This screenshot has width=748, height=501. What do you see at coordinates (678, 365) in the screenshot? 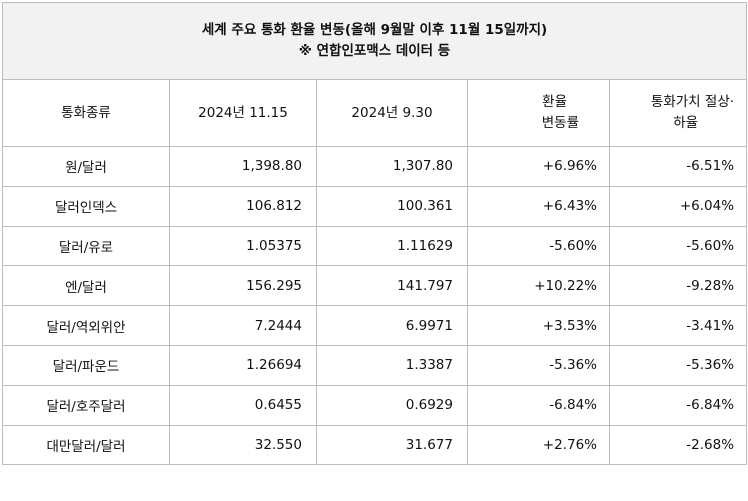
I see `value-change: -5.36%` at bounding box center [678, 365].